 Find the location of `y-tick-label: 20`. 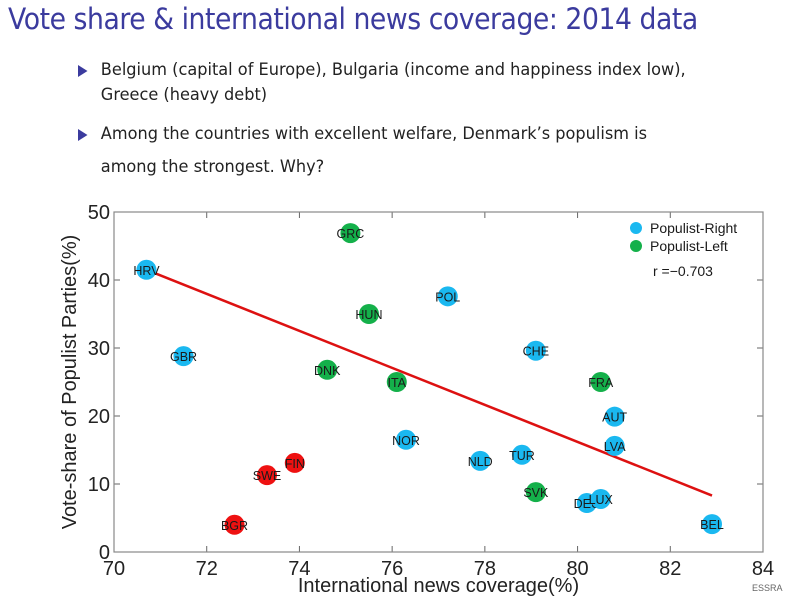

y-tick-label: 20 is located at coordinates (99, 417).